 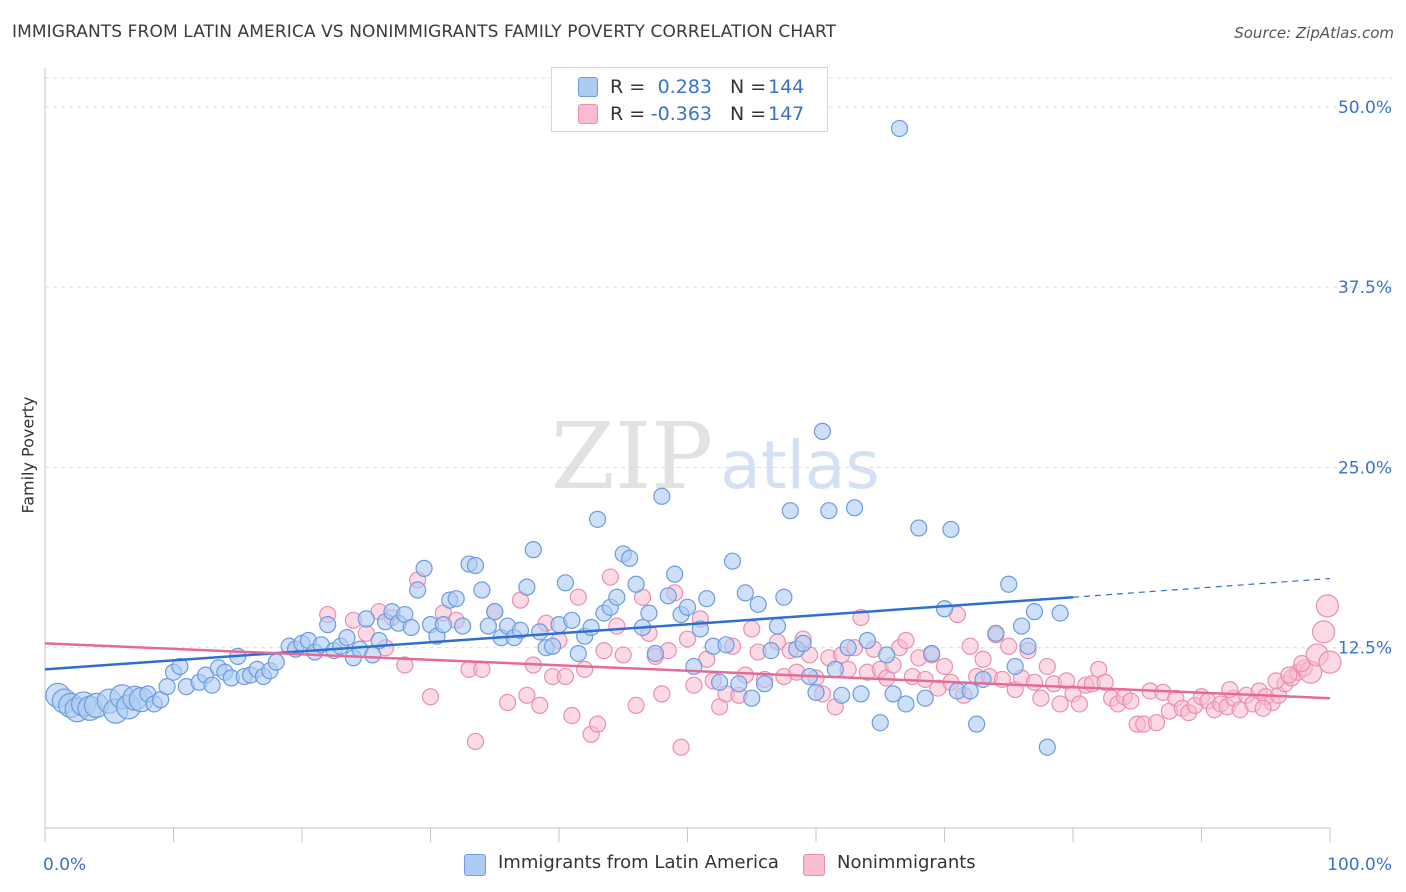 What do you see at coordinates (715, 456) in the screenshot?
I see `watermark: ZIP atlas` at bounding box center [715, 456].